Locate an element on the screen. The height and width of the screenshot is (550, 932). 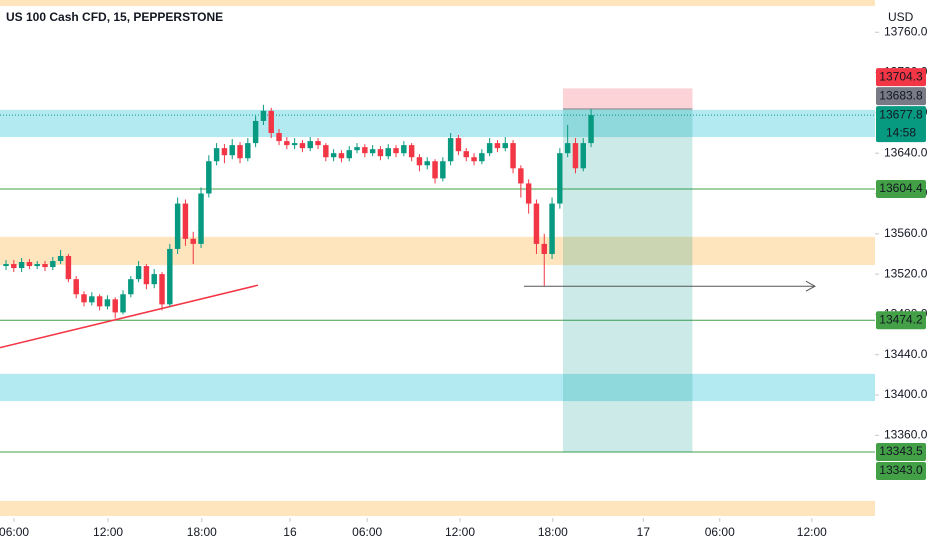
target-label: 13343.0 is located at coordinates (901, 470).